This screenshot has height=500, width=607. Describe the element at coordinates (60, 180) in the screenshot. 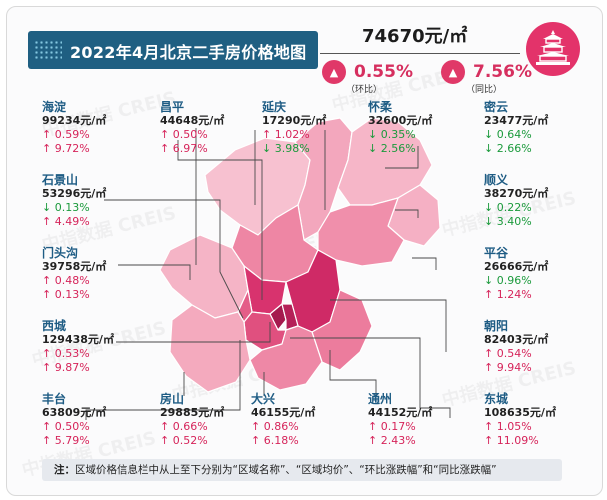

I see `district-name: 石景山` at that location.